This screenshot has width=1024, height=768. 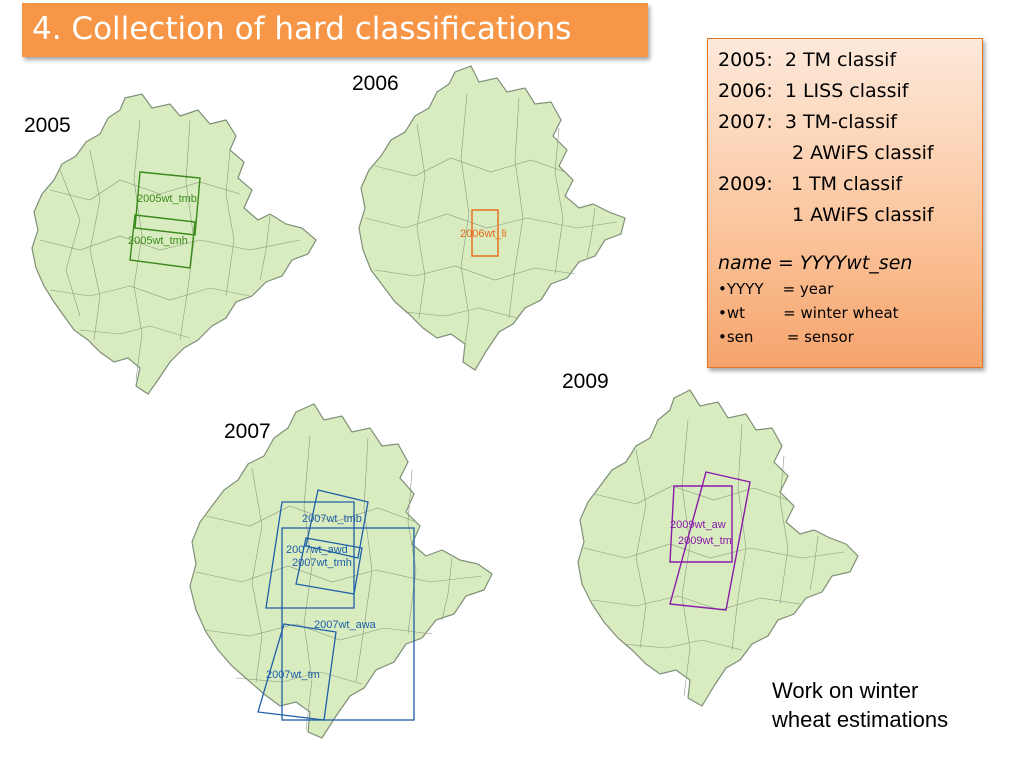 I want to click on info-line-2009-awifs: 1 AWiFS classif, so click(x=863, y=215).